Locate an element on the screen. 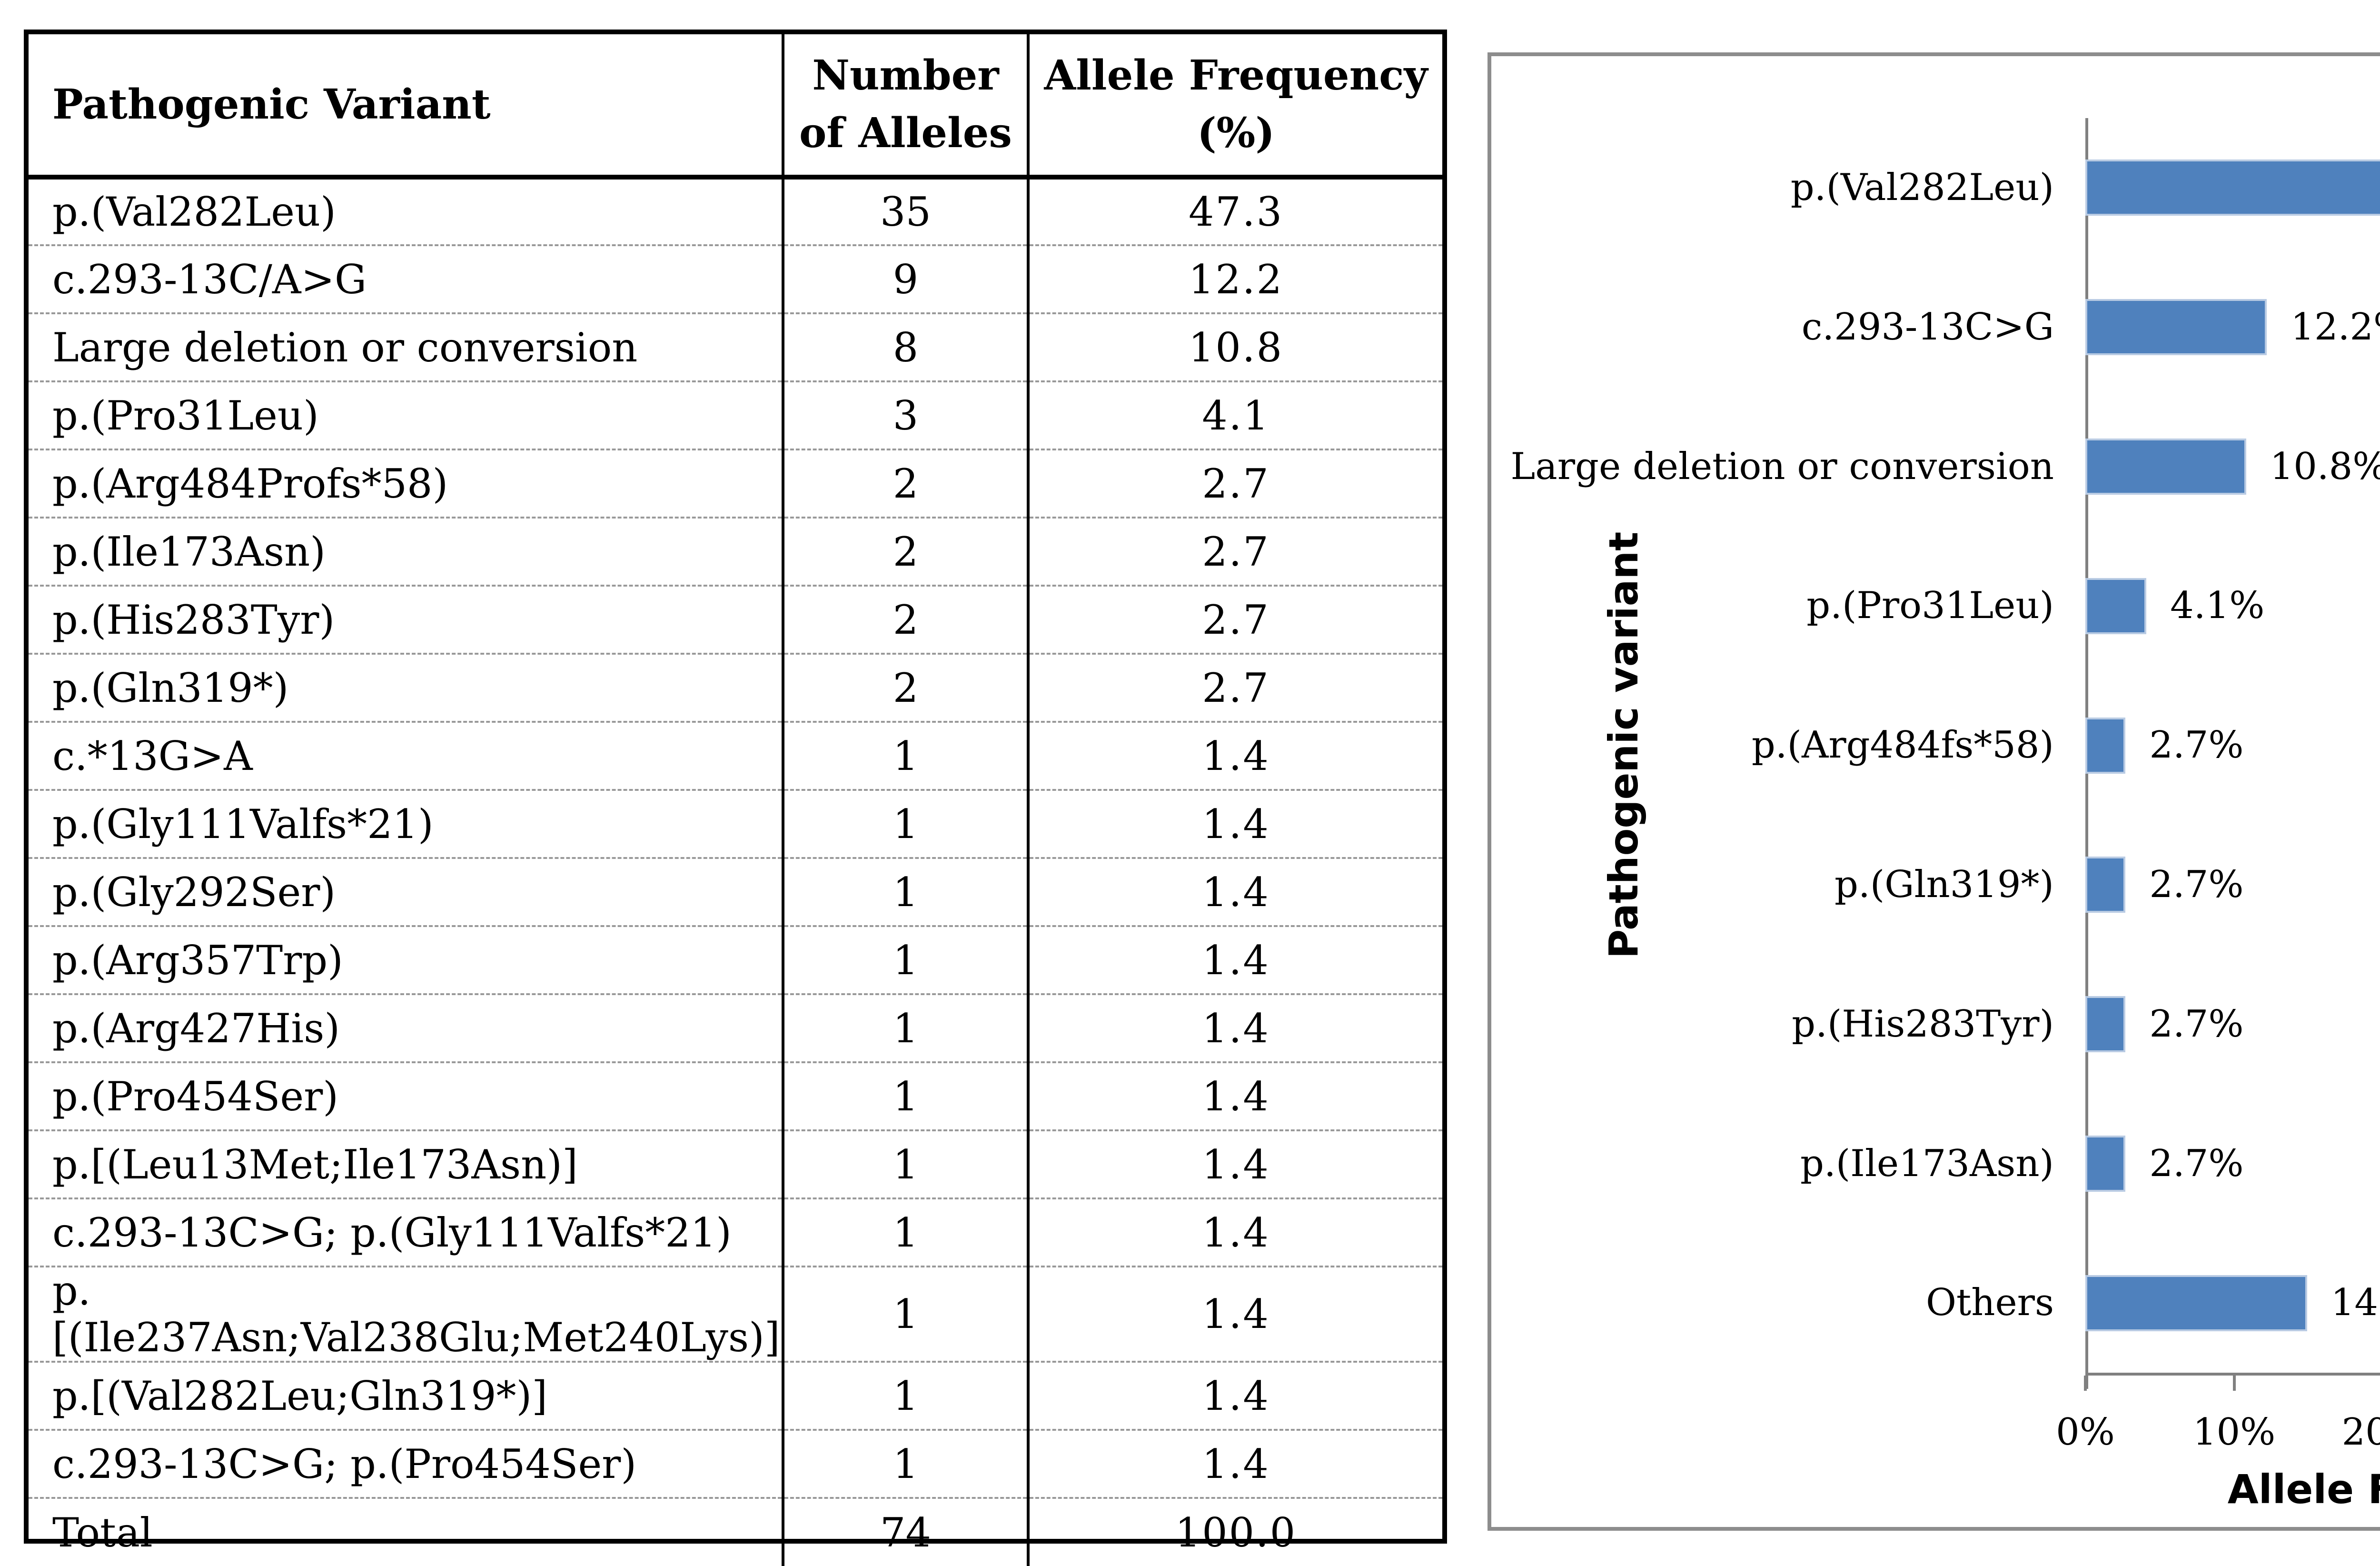  category-label: p.(Ile173Asn) is located at coordinates (1927, 1163).